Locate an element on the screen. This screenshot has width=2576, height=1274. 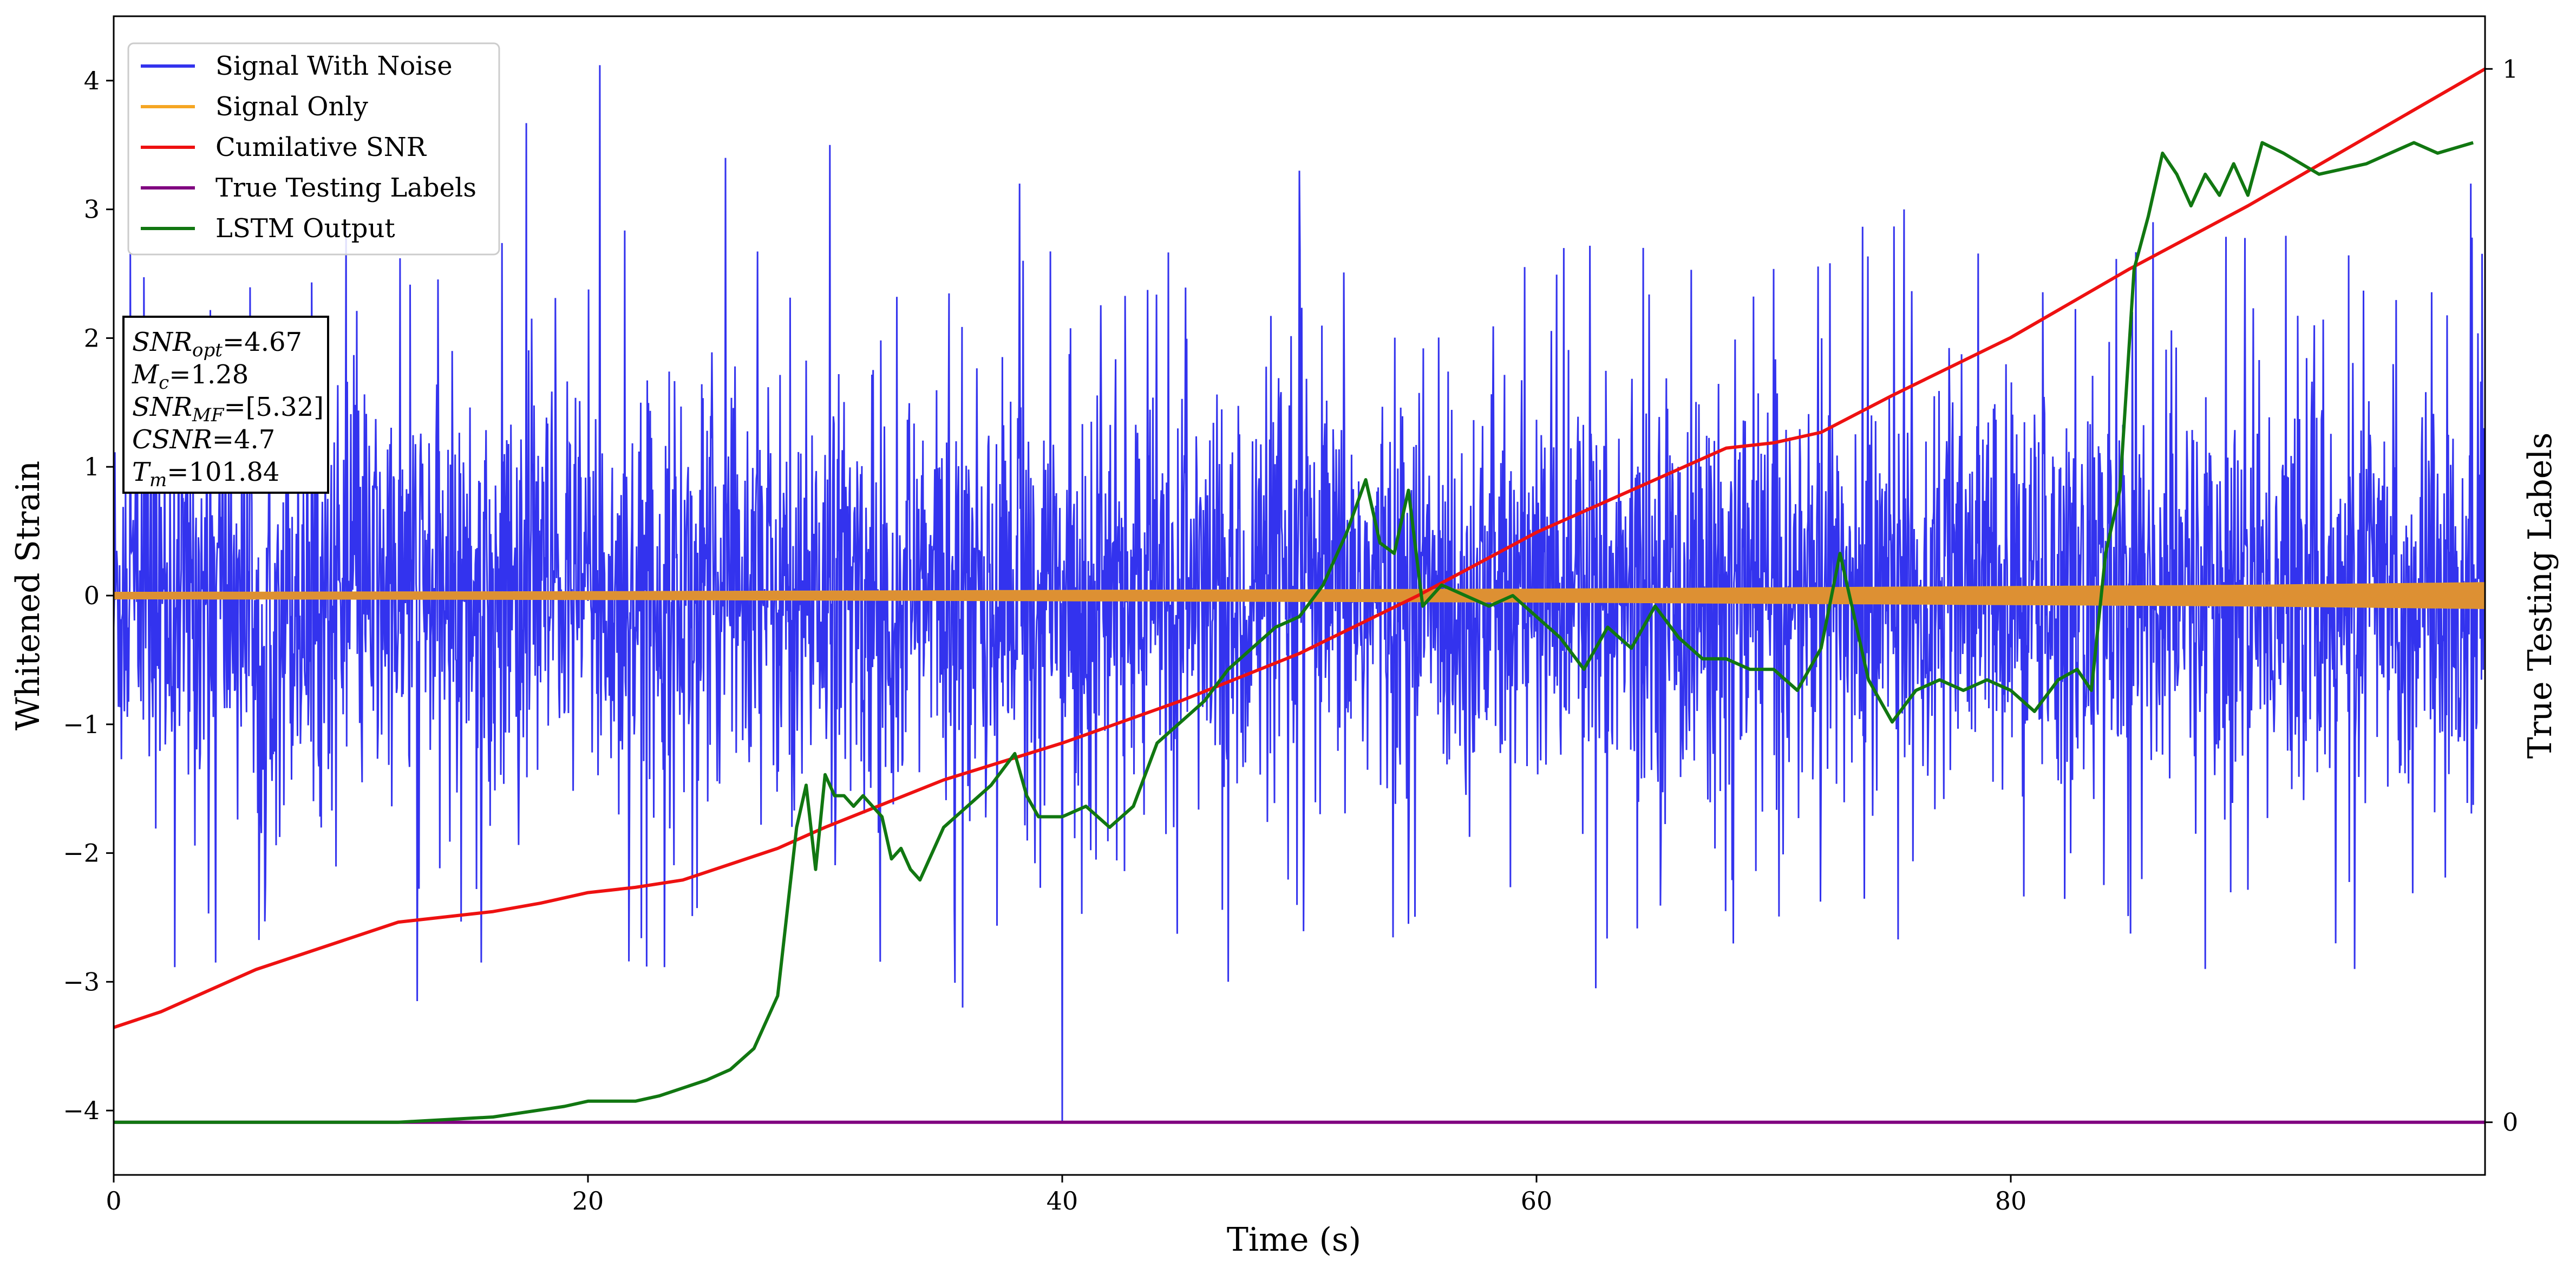
annotation-line: SNRopt=4.67 is located at coordinates (217, 344).